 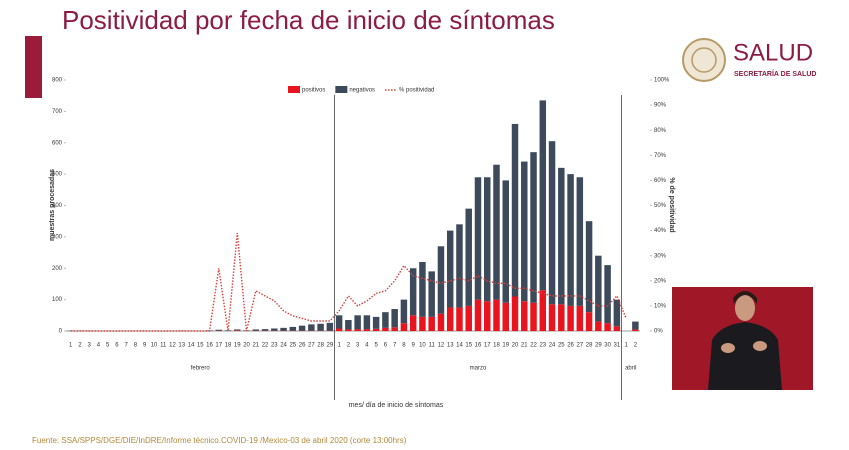 I want to click on x-tick-label: 30, so click(x=607, y=346).